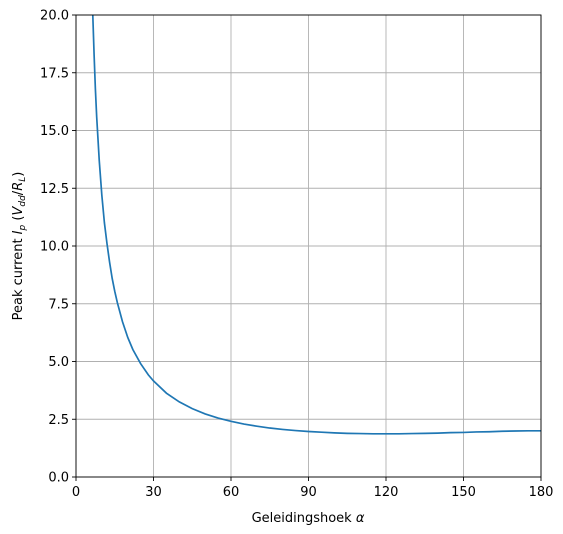  Describe the element at coordinates (18, 232) in the screenshot. I see `y-axis-label-I: I` at that location.